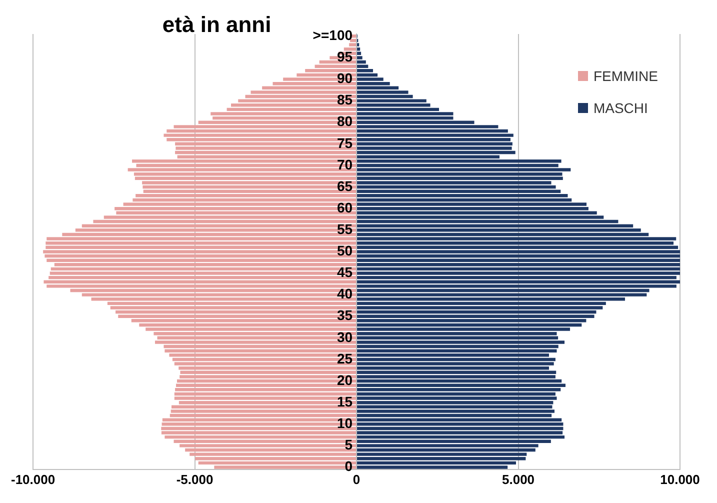 This screenshot has height=503, width=717. What do you see at coordinates (344, 380) in the screenshot?
I see `y-tick-label: 20` at bounding box center [344, 380].